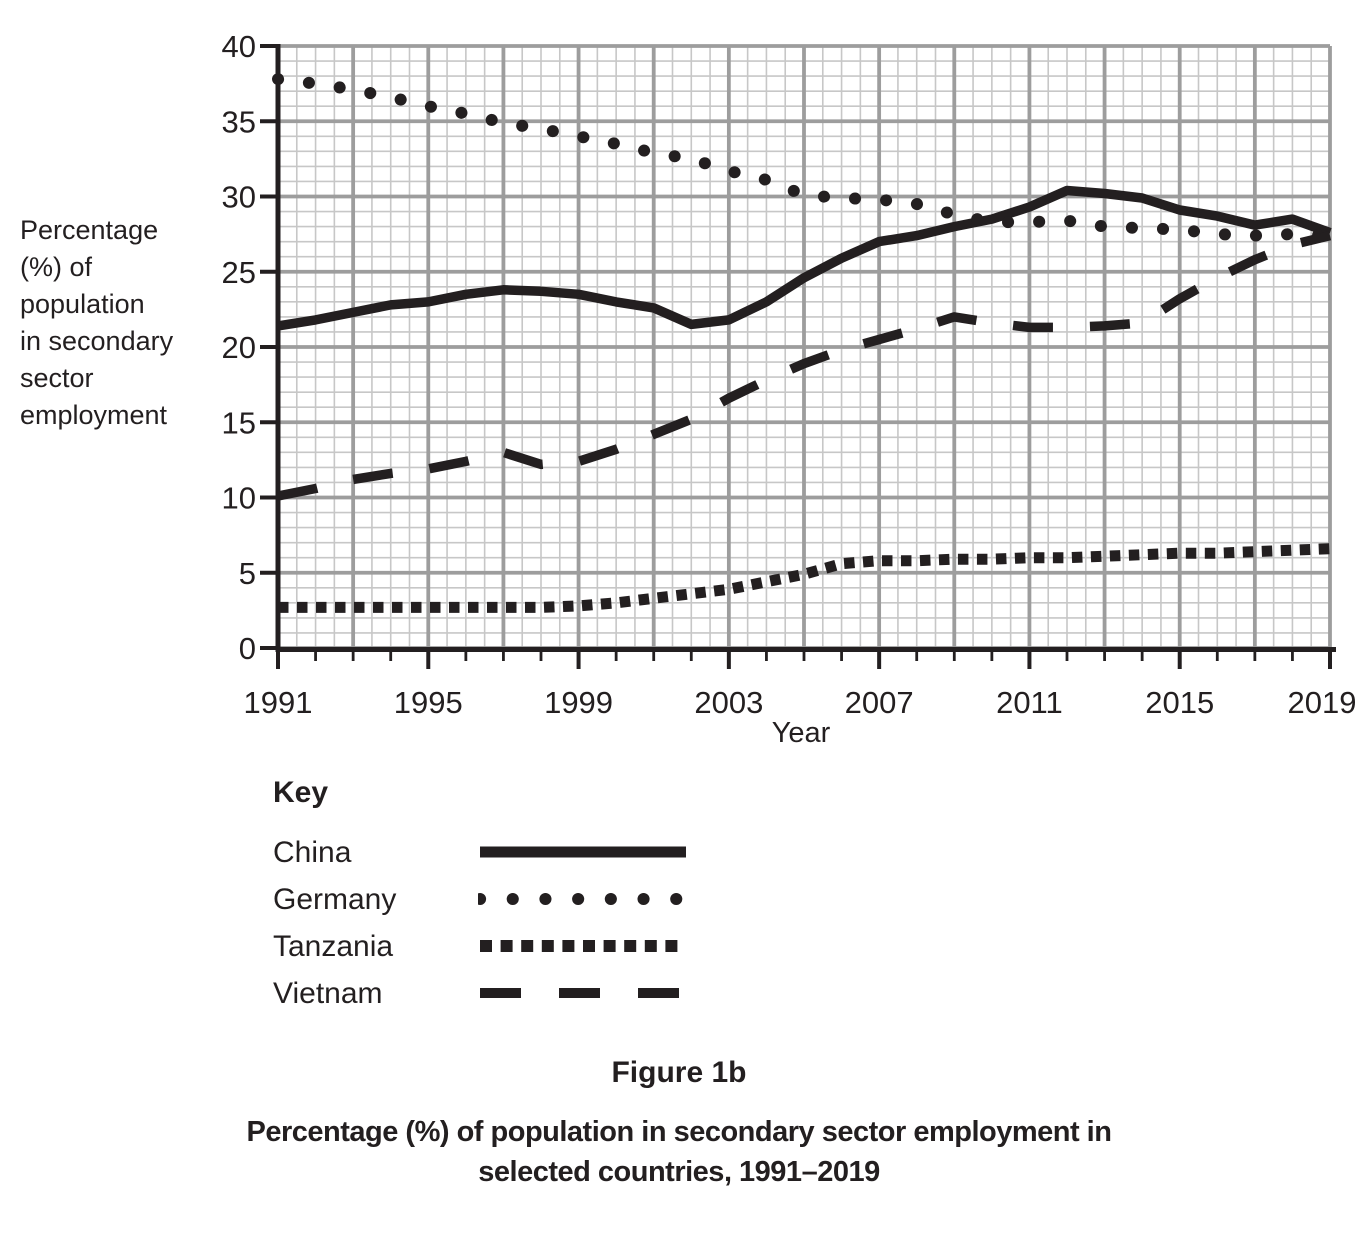  I want to click on figure-label: Figure 1b, so click(679, 1072).